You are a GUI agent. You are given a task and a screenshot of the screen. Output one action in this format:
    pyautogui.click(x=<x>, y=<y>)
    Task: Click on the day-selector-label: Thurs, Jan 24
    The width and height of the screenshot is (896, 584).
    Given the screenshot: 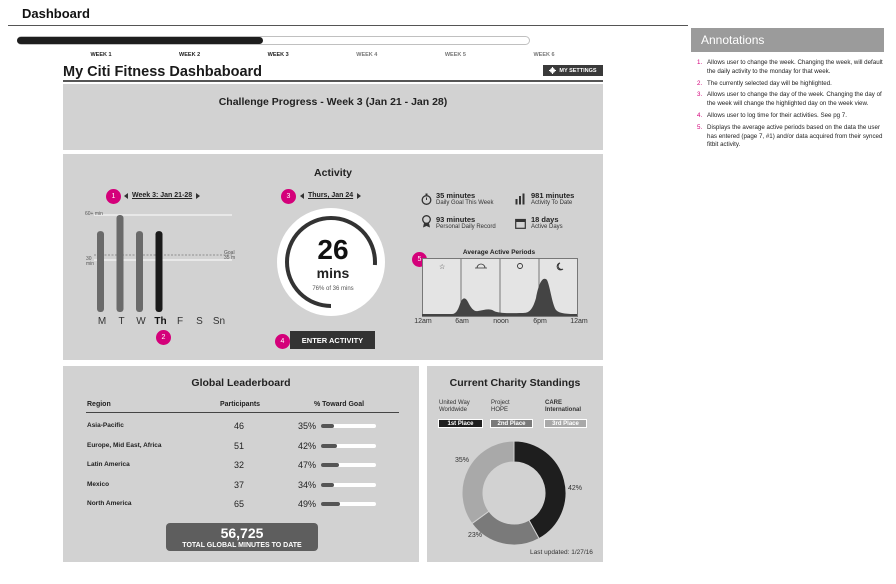 What is the action you would take?
    pyautogui.click(x=331, y=195)
    